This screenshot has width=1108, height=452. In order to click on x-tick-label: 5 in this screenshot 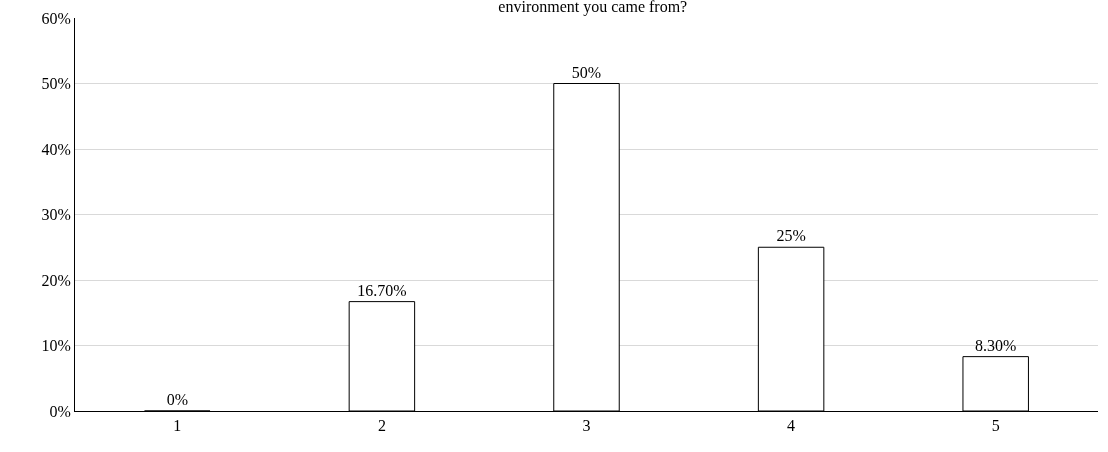, I will do `click(995, 426)`.